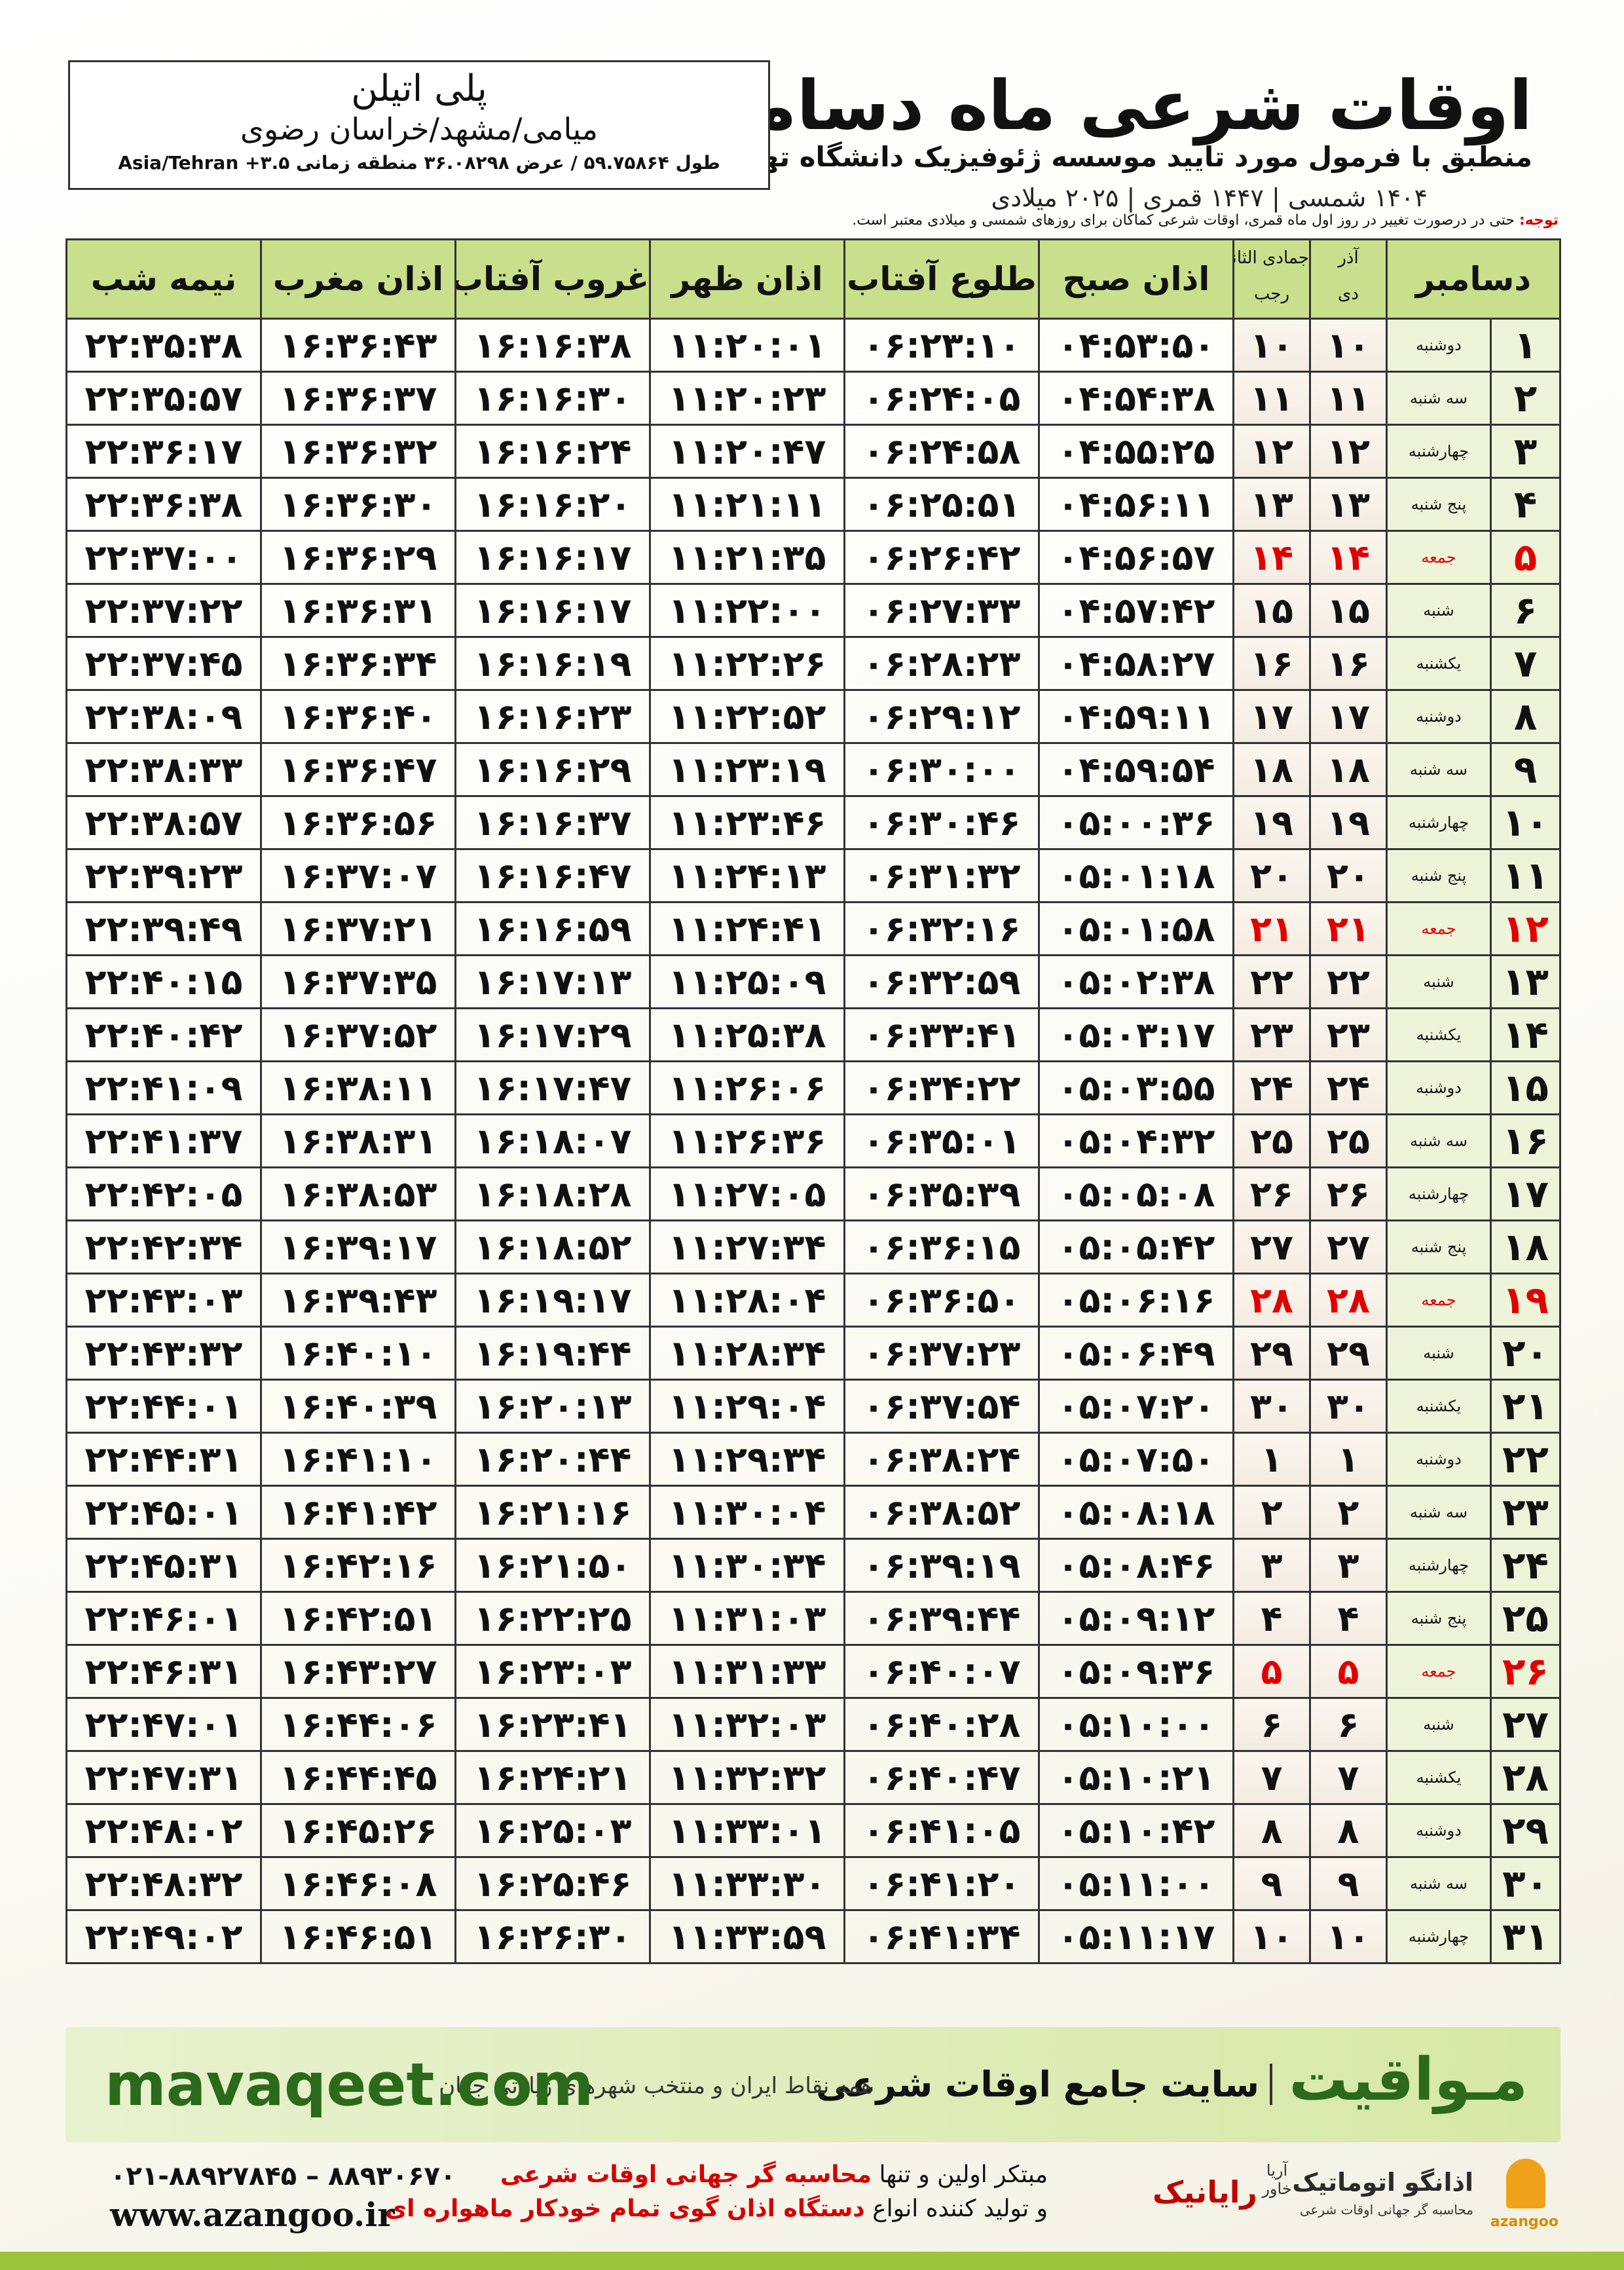 The height and width of the screenshot is (2270, 1624). Describe the element at coordinates (1271, 928) in the screenshot. I see `lunar-day: ۲۱` at that location.